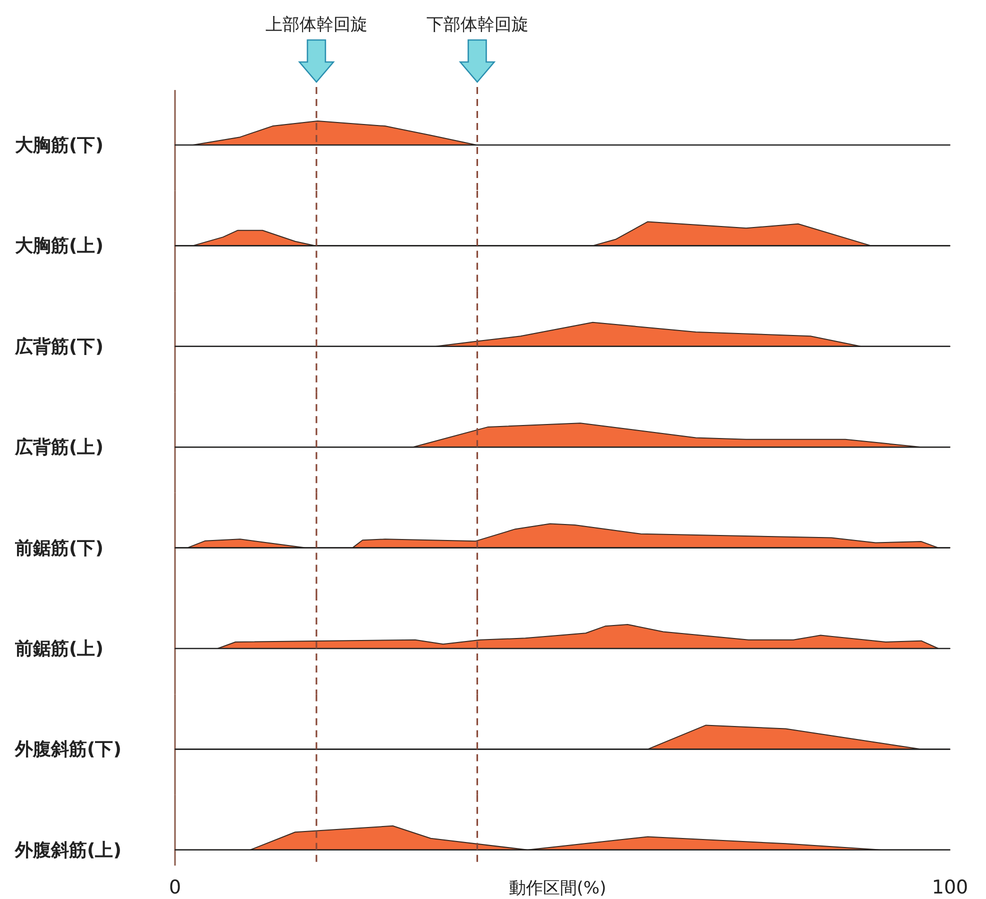 This screenshot has width=986, height=899. I want to click on x-tick-label: 0, so click(175, 887).